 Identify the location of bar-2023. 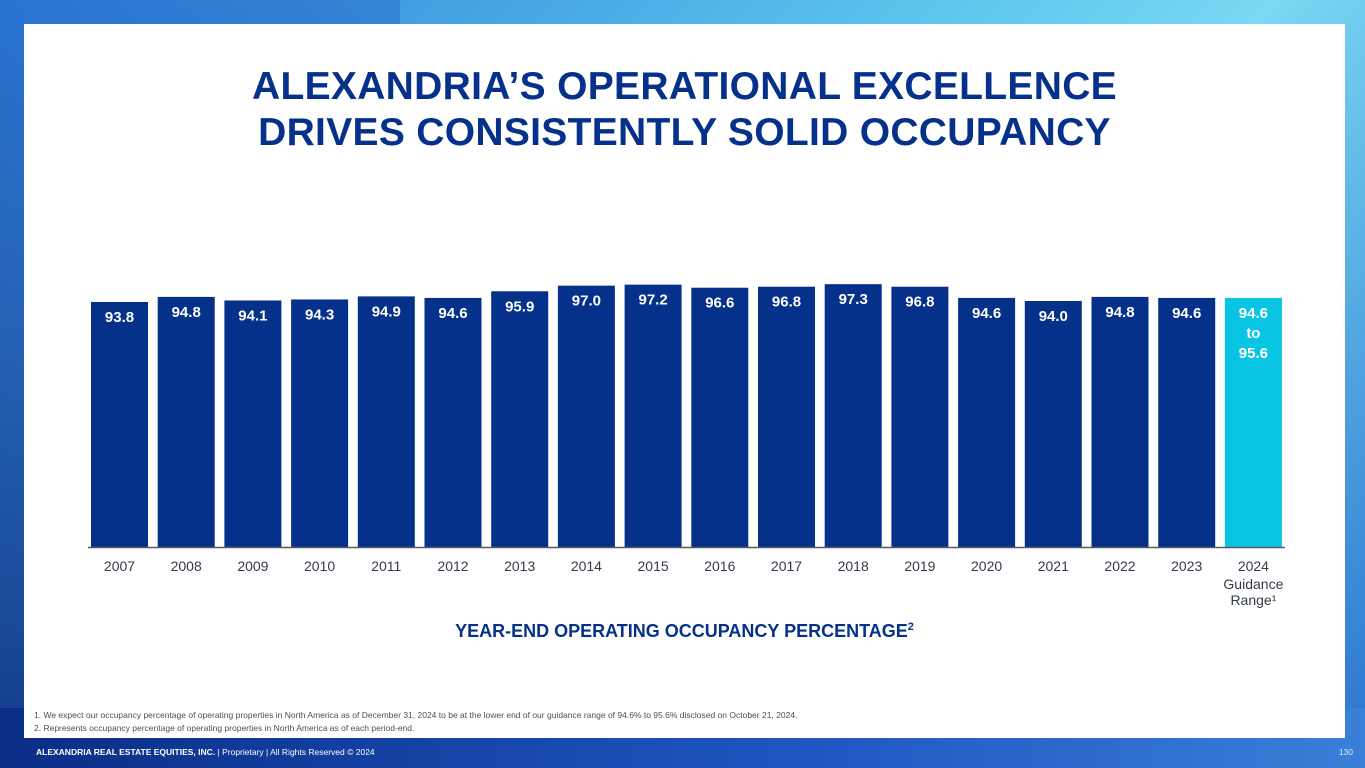
(1187, 422).